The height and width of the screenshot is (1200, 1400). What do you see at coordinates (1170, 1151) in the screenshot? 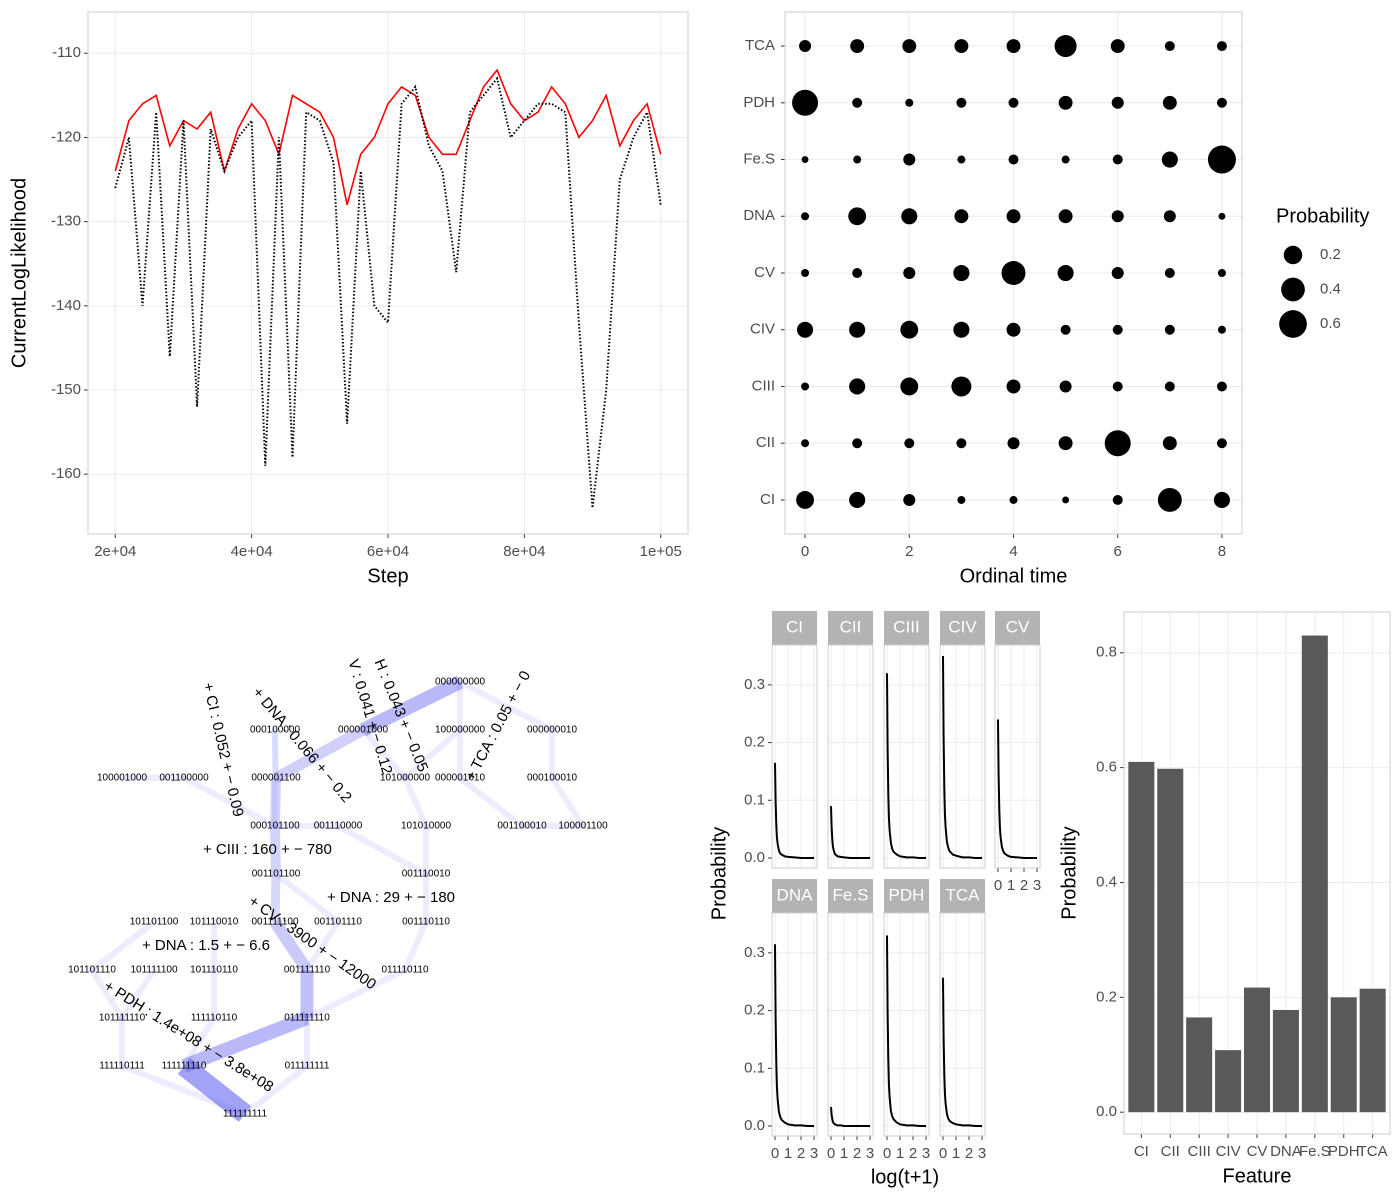
I see `x-tick-label: CII` at bounding box center [1170, 1151].